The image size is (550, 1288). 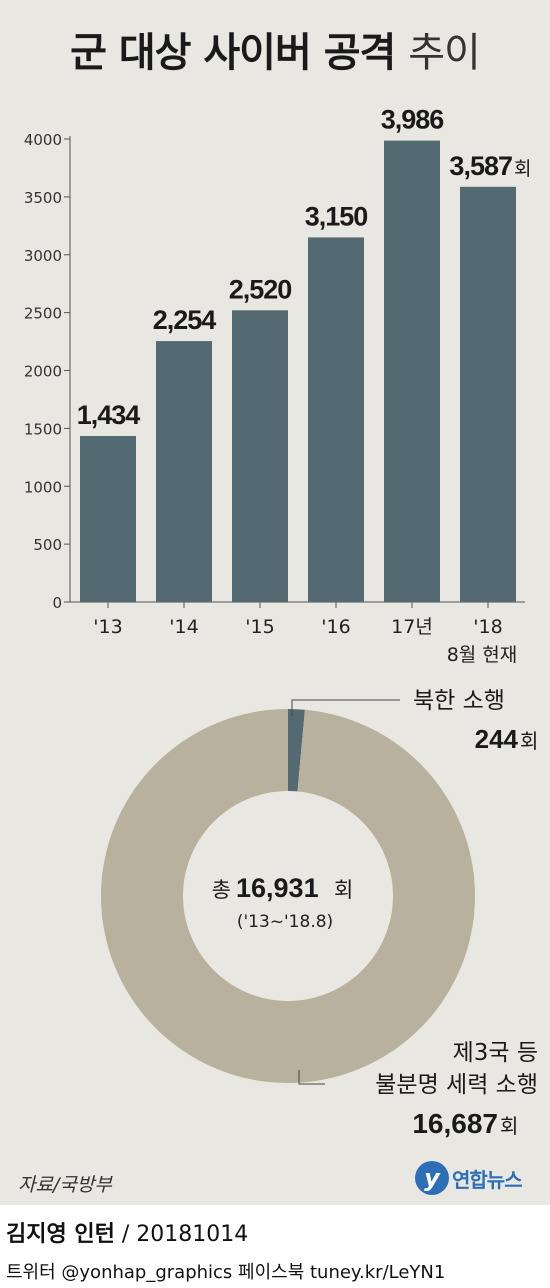 I want to click on y-tick-label: 2500, so click(x=43, y=314).